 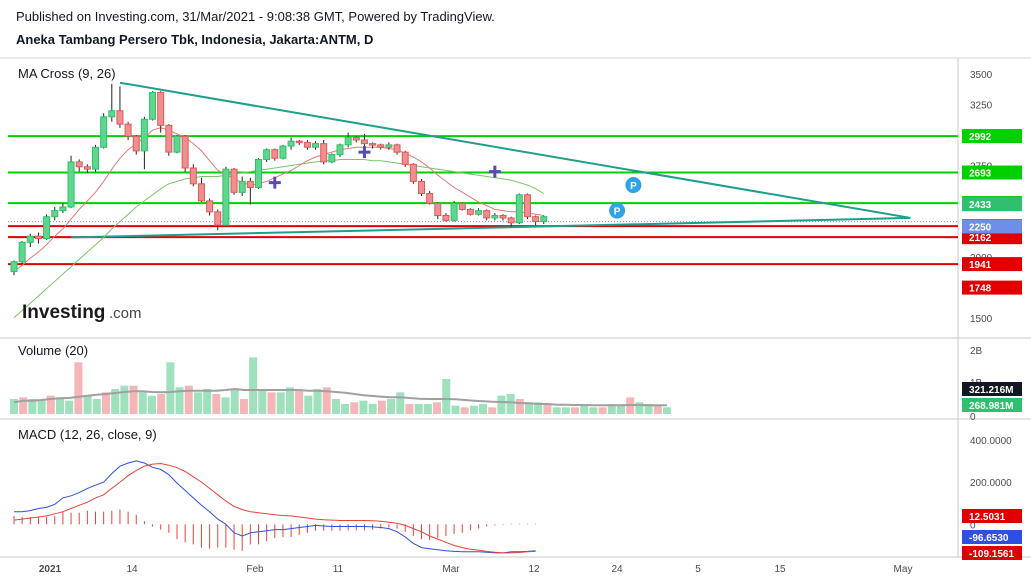 What do you see at coordinates (534, 569) in the screenshot?
I see `time-tick-label: 12` at bounding box center [534, 569].